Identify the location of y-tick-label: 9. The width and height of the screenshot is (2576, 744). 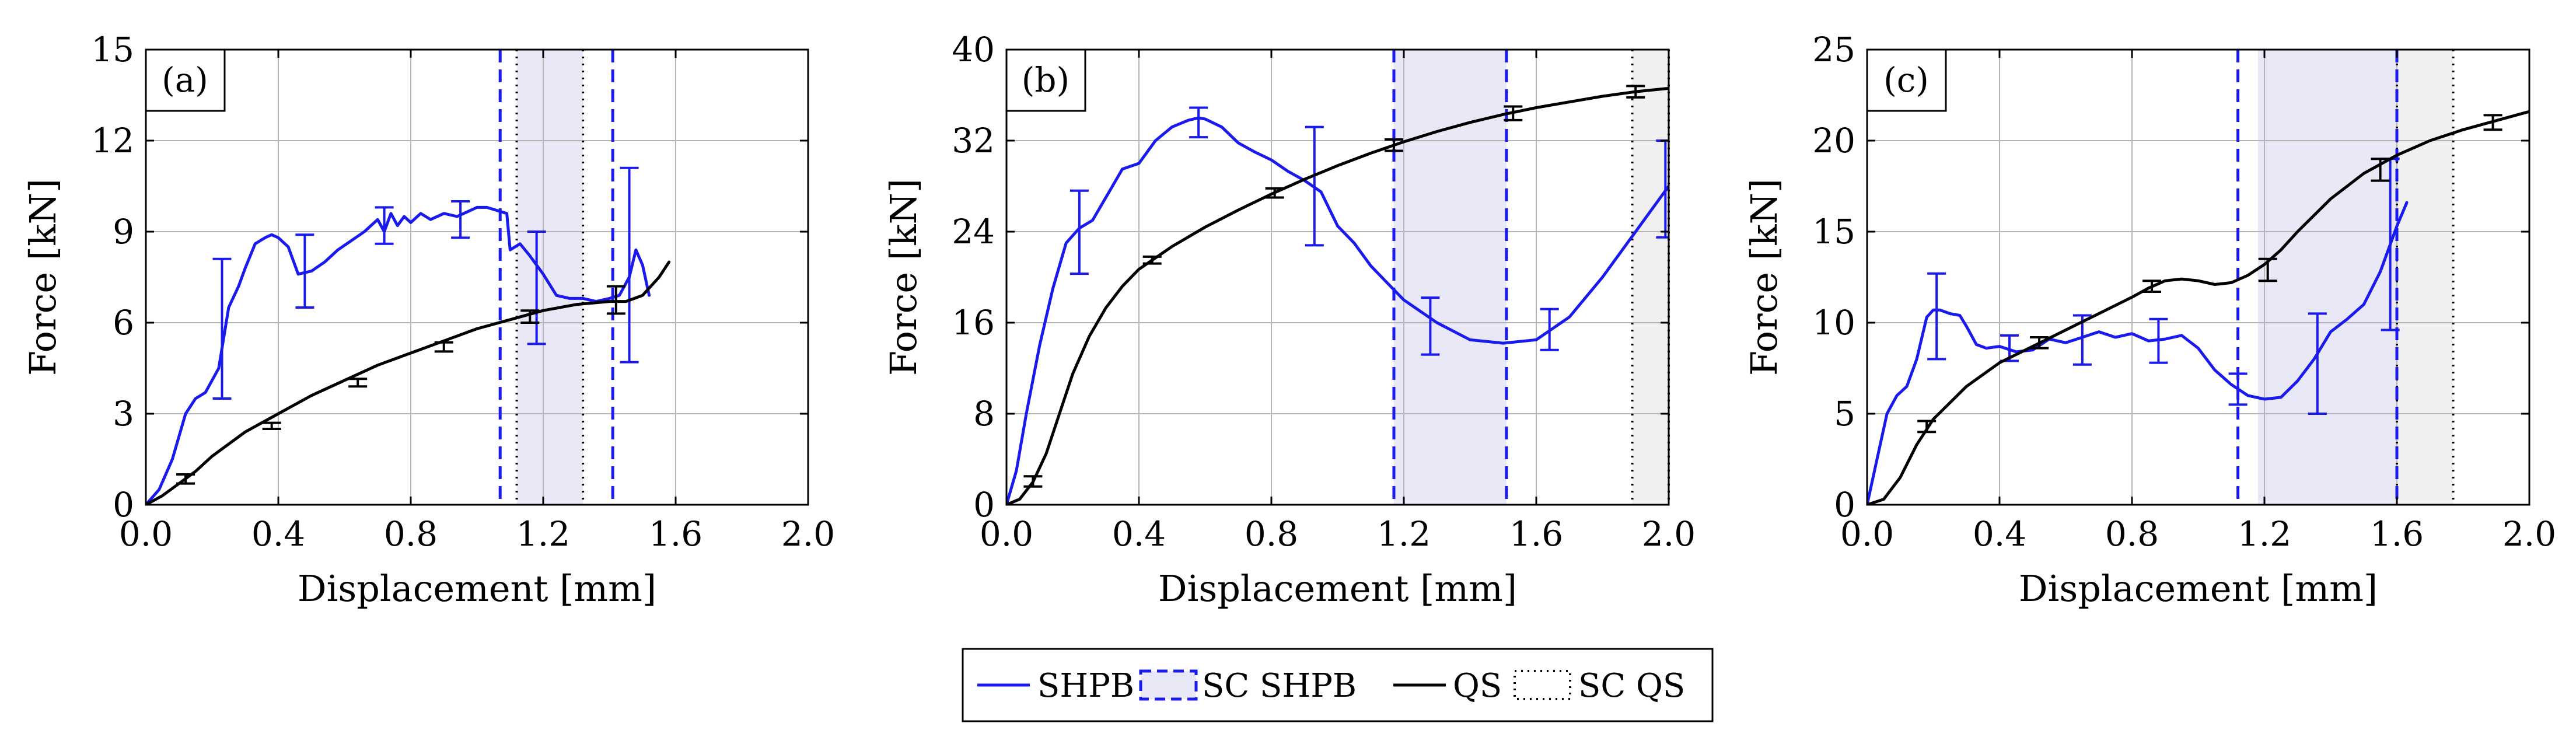
(123, 232).